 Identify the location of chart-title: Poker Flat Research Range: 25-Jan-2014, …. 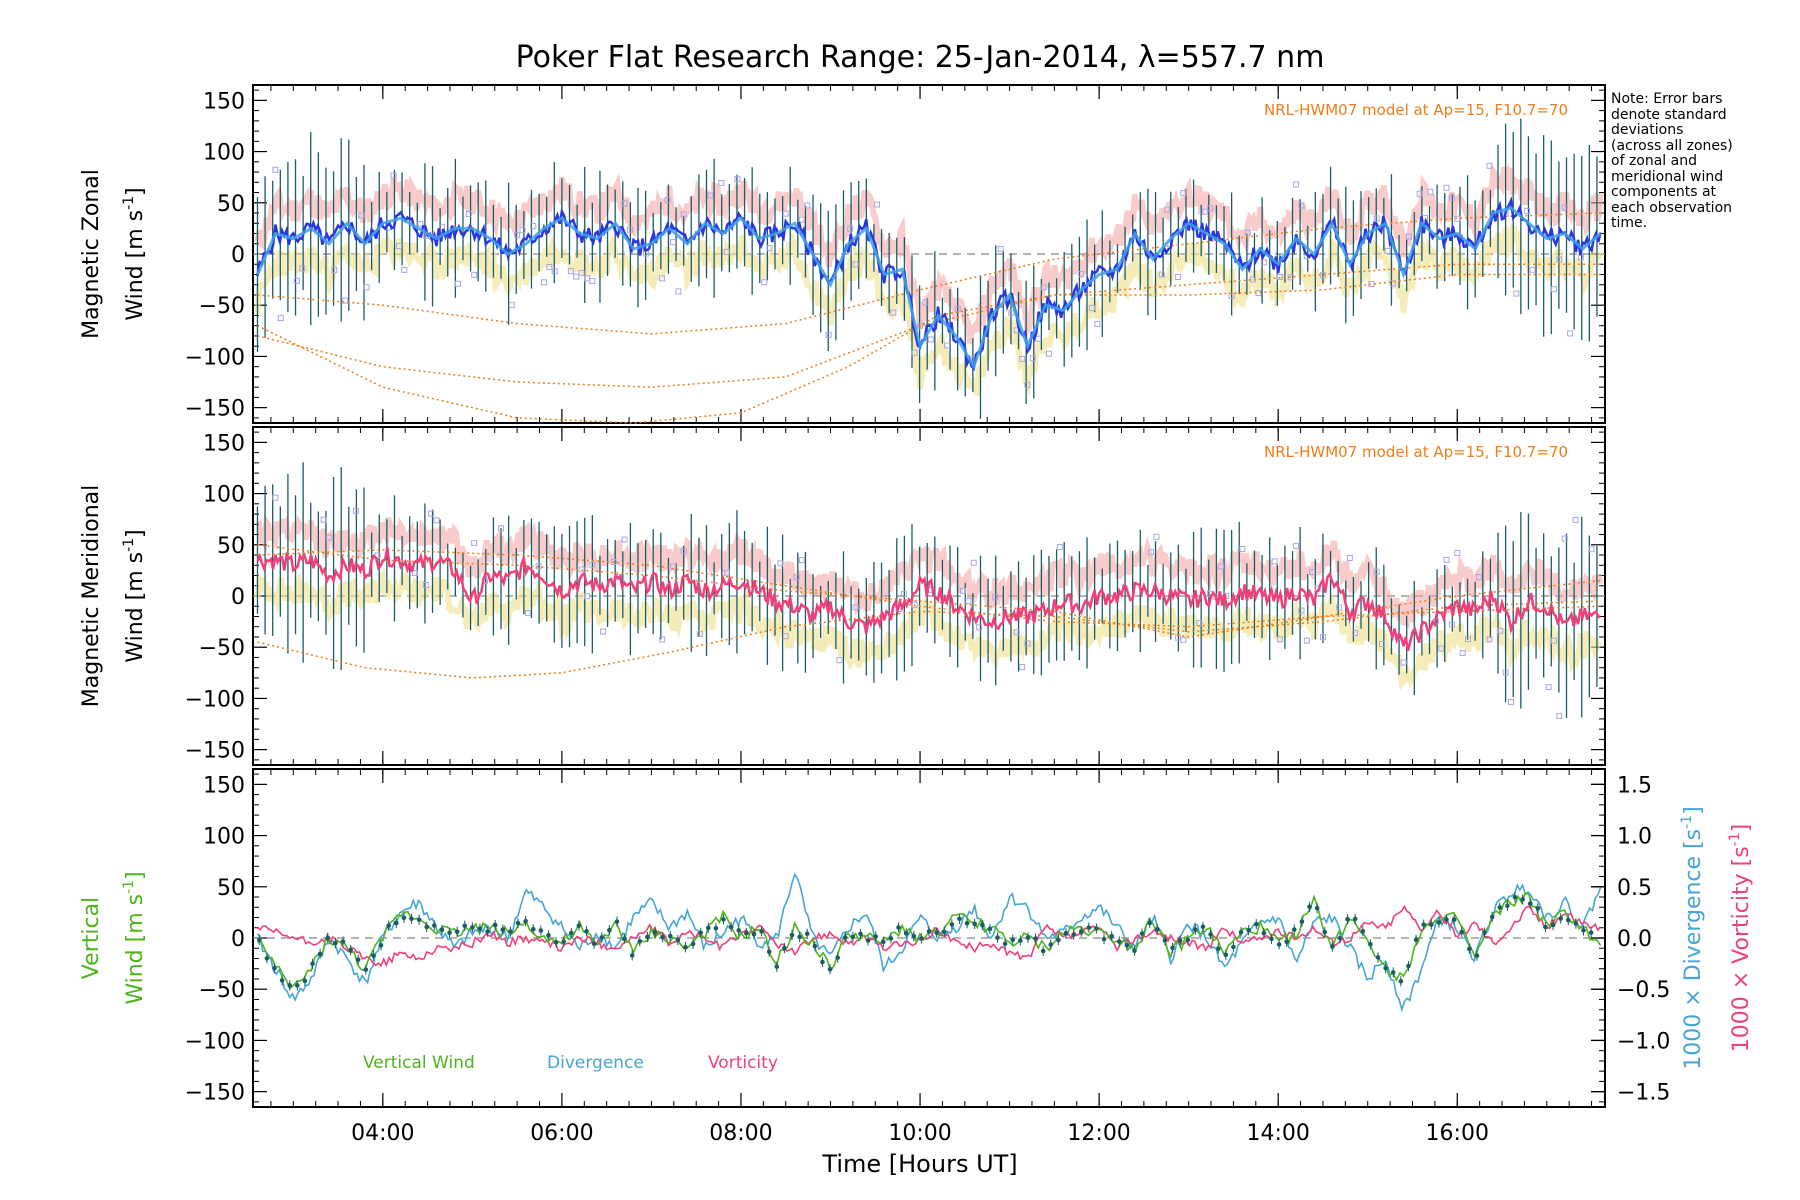
(920, 57).